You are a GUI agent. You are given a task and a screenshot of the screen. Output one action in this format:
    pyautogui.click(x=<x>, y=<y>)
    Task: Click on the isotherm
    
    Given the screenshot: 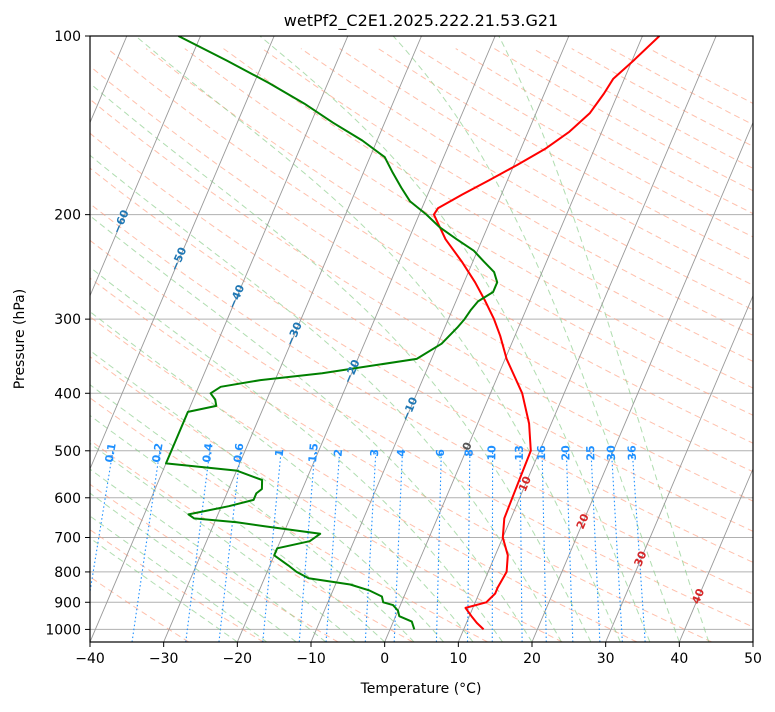 What is the action you would take?
    pyautogui.click(x=764, y=339)
    